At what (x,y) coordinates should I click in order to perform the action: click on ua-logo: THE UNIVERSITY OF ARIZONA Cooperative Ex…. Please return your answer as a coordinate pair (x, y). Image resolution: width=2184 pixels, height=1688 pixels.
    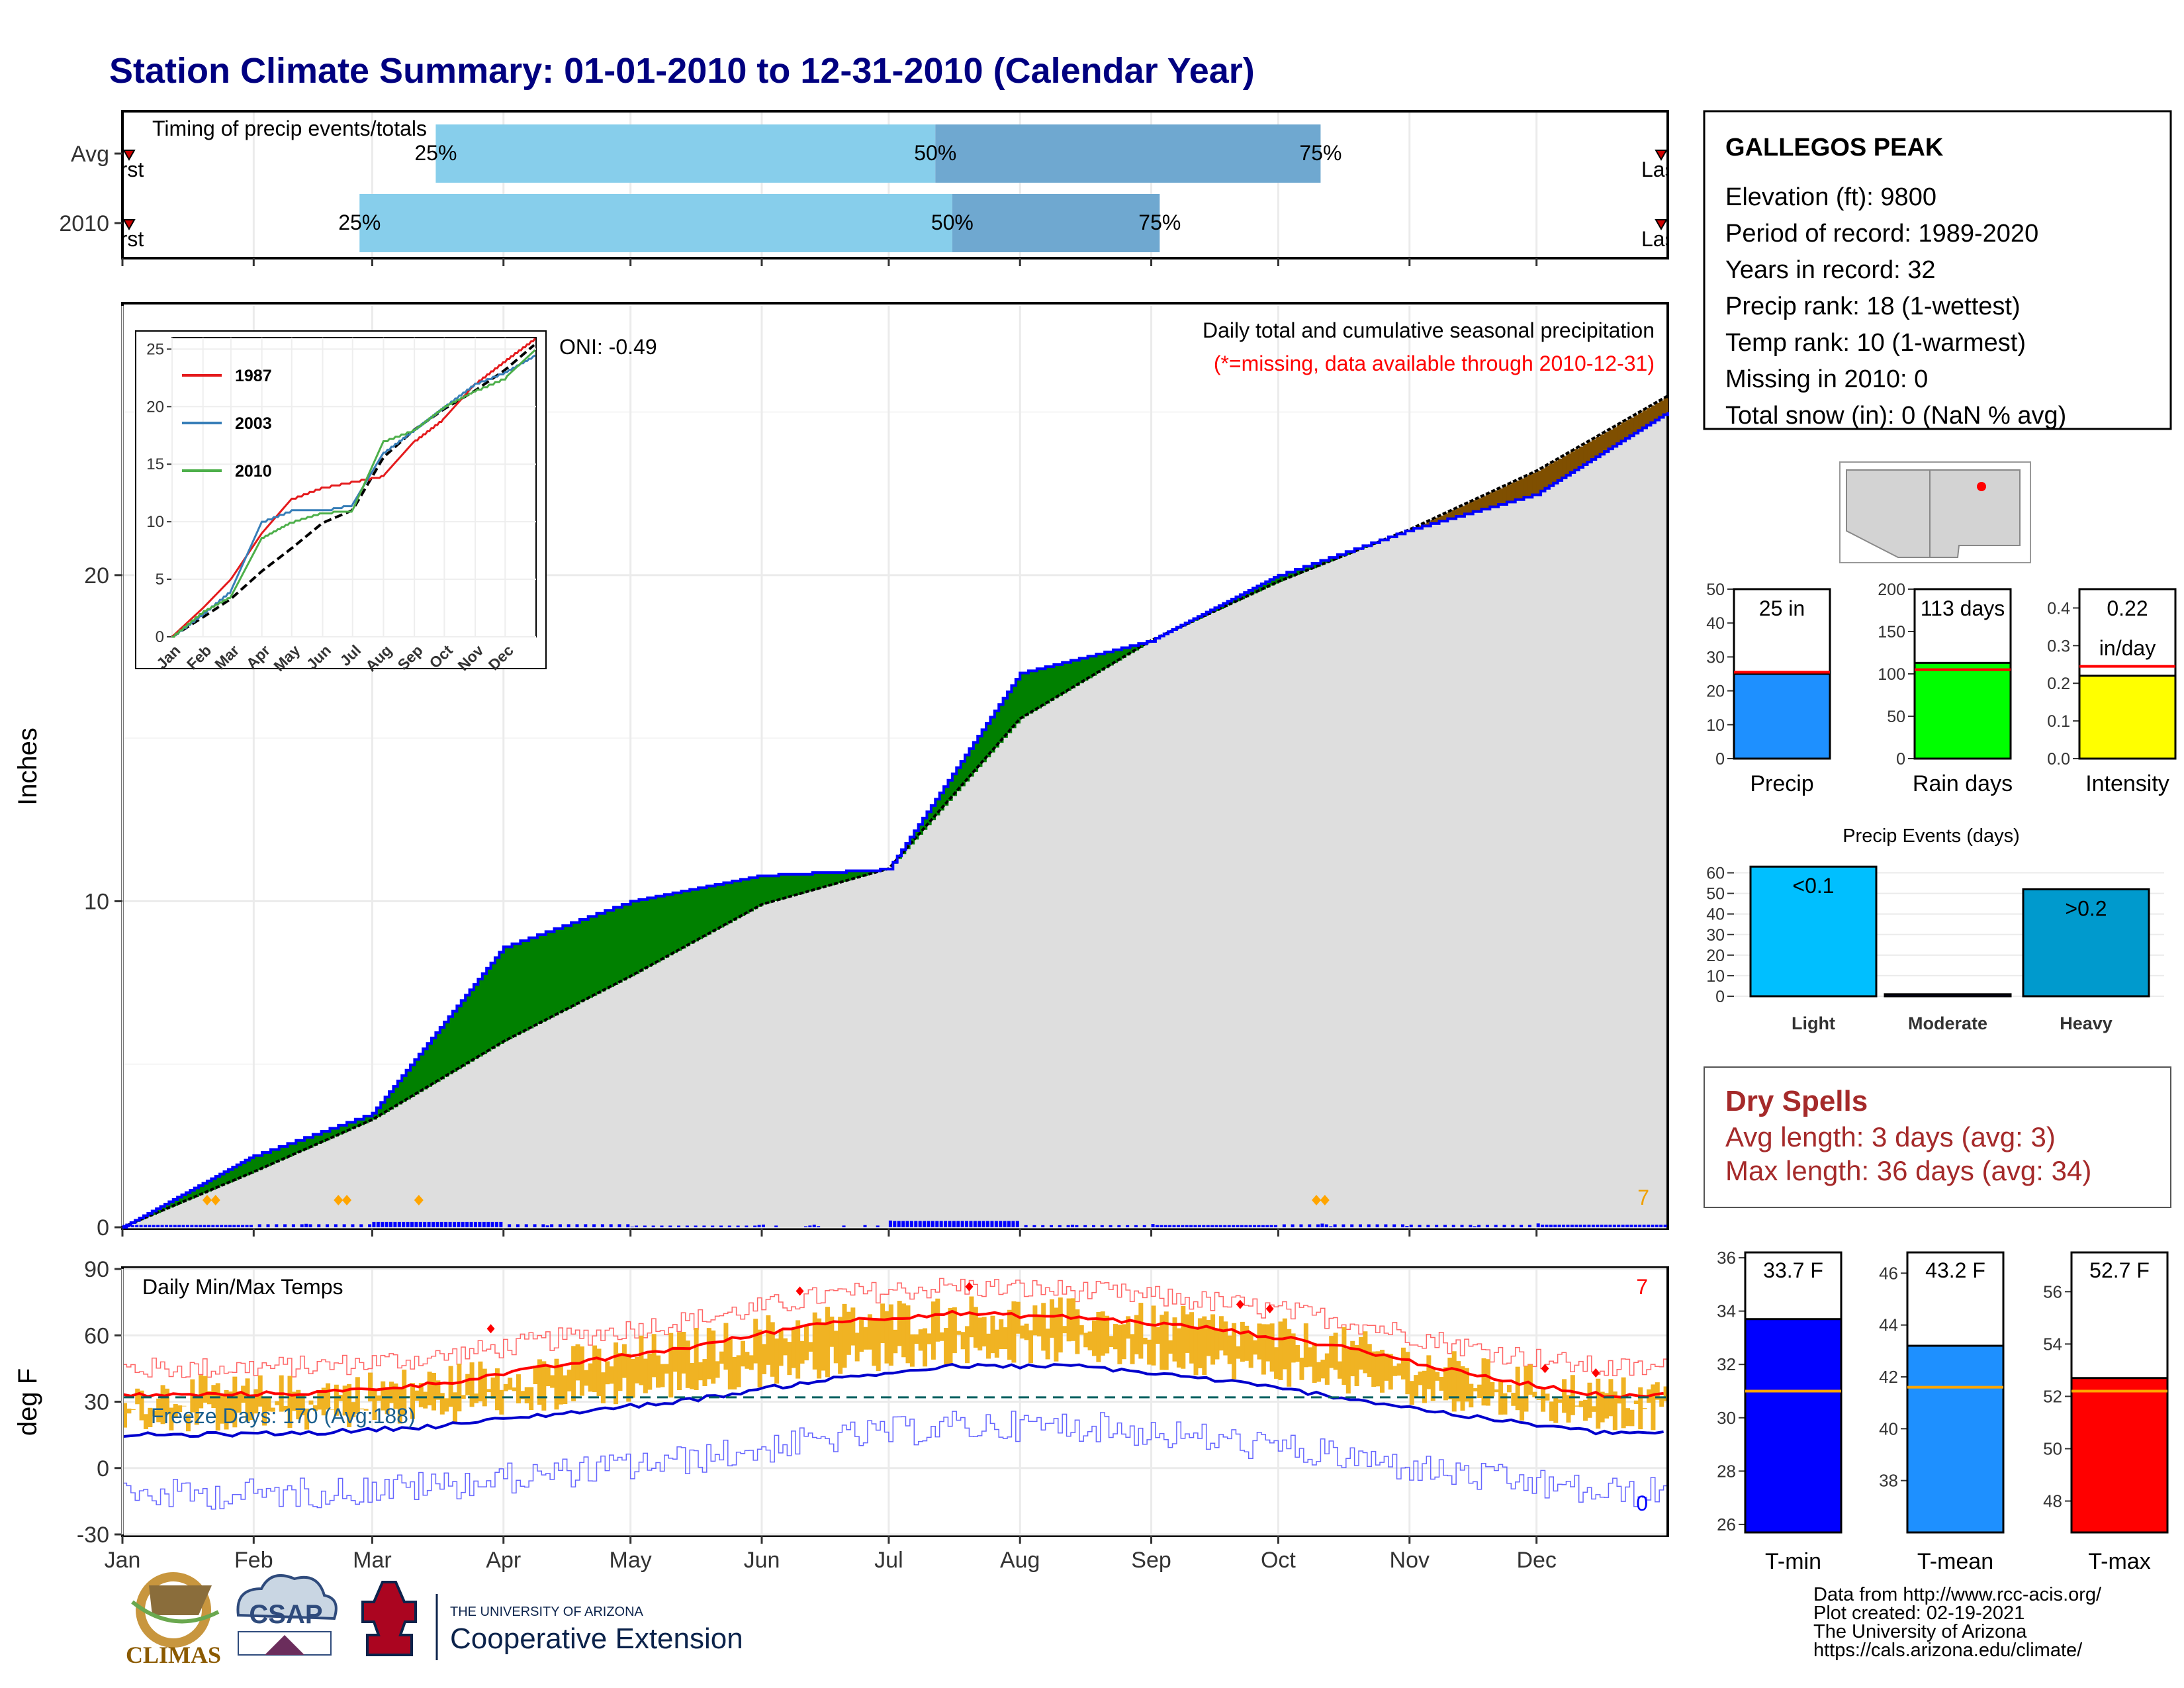
    Looking at the image, I should click on (552, 1620).